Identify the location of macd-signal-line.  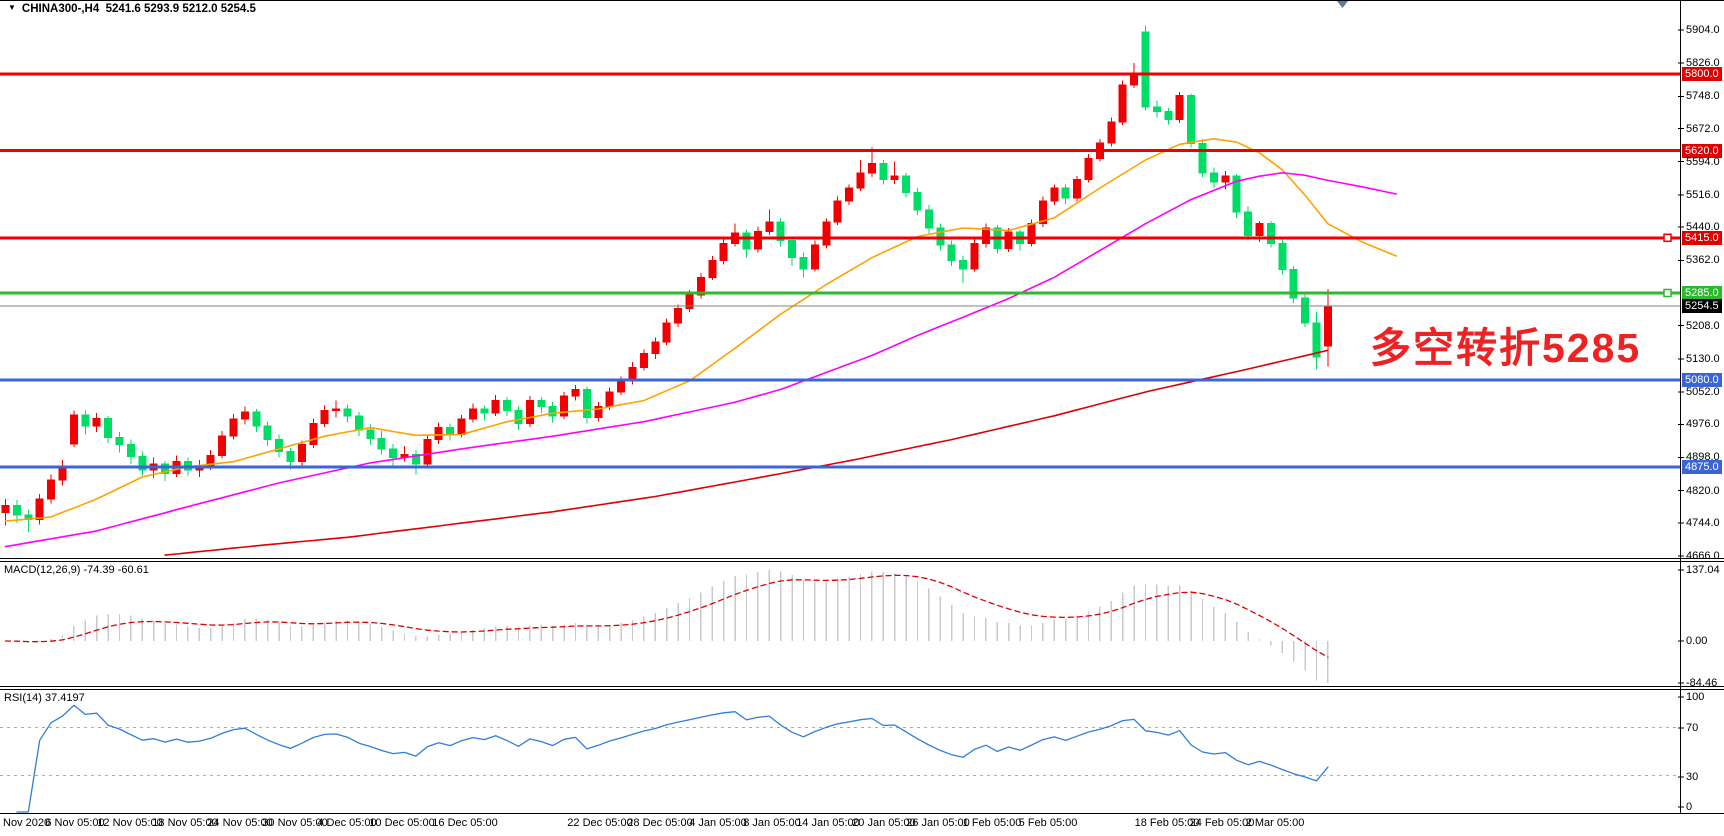
(666, 616).